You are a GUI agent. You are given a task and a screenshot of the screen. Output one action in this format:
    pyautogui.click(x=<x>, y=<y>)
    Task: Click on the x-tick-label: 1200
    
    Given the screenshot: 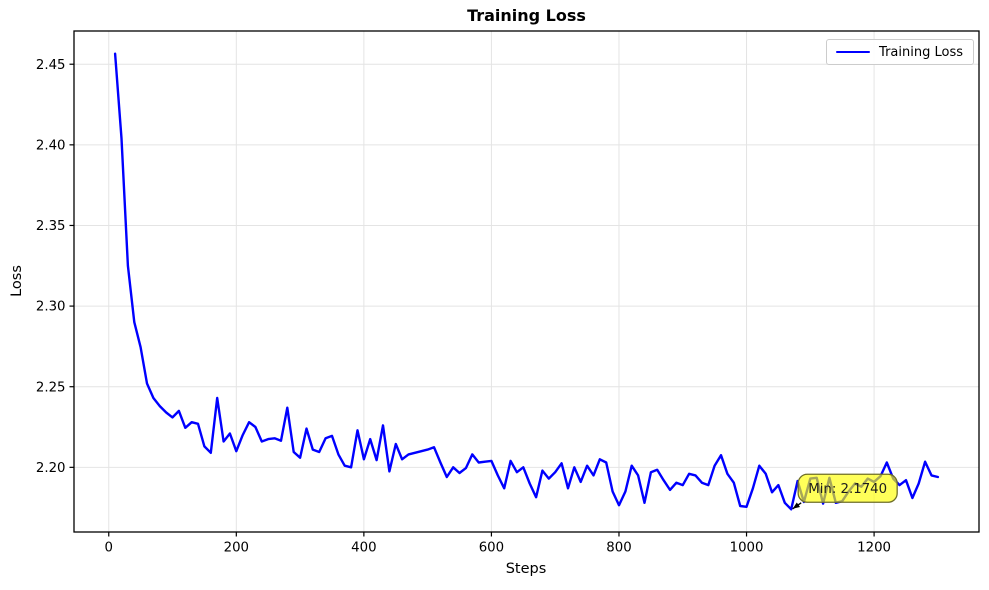 What is the action you would take?
    pyautogui.click(x=874, y=548)
    